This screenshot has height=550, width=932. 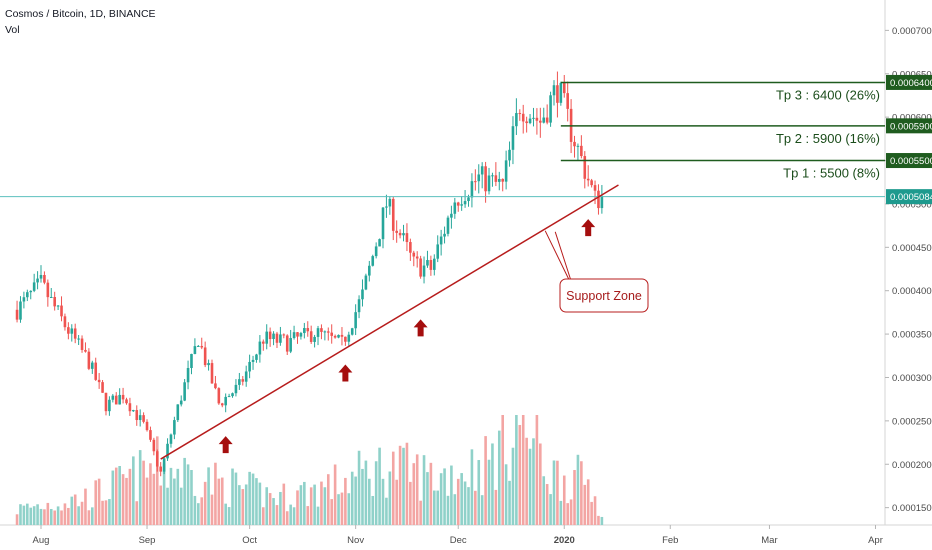 What do you see at coordinates (420, 328) in the screenshot?
I see `arrow-shape` at bounding box center [420, 328].